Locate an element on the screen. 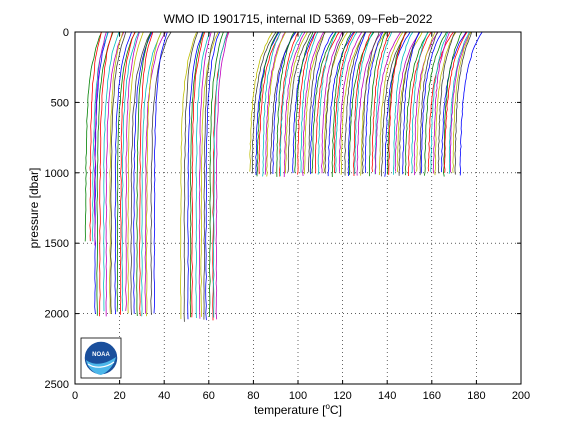 Image resolution: width=576 pixels, height=437 pixels. x-axis-label-prefix: temperature [ is located at coordinates (290, 410).